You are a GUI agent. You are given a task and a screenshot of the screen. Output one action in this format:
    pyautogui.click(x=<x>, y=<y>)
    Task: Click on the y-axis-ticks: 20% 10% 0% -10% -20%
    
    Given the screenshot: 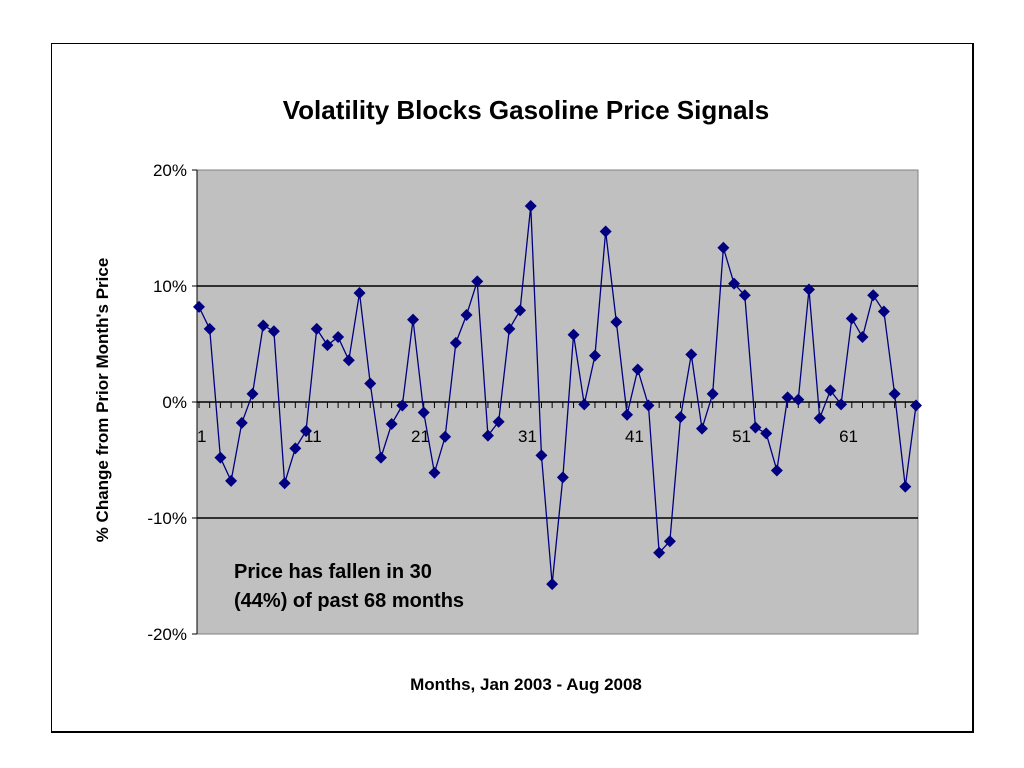 What is the action you would take?
    pyautogui.click(x=172, y=402)
    